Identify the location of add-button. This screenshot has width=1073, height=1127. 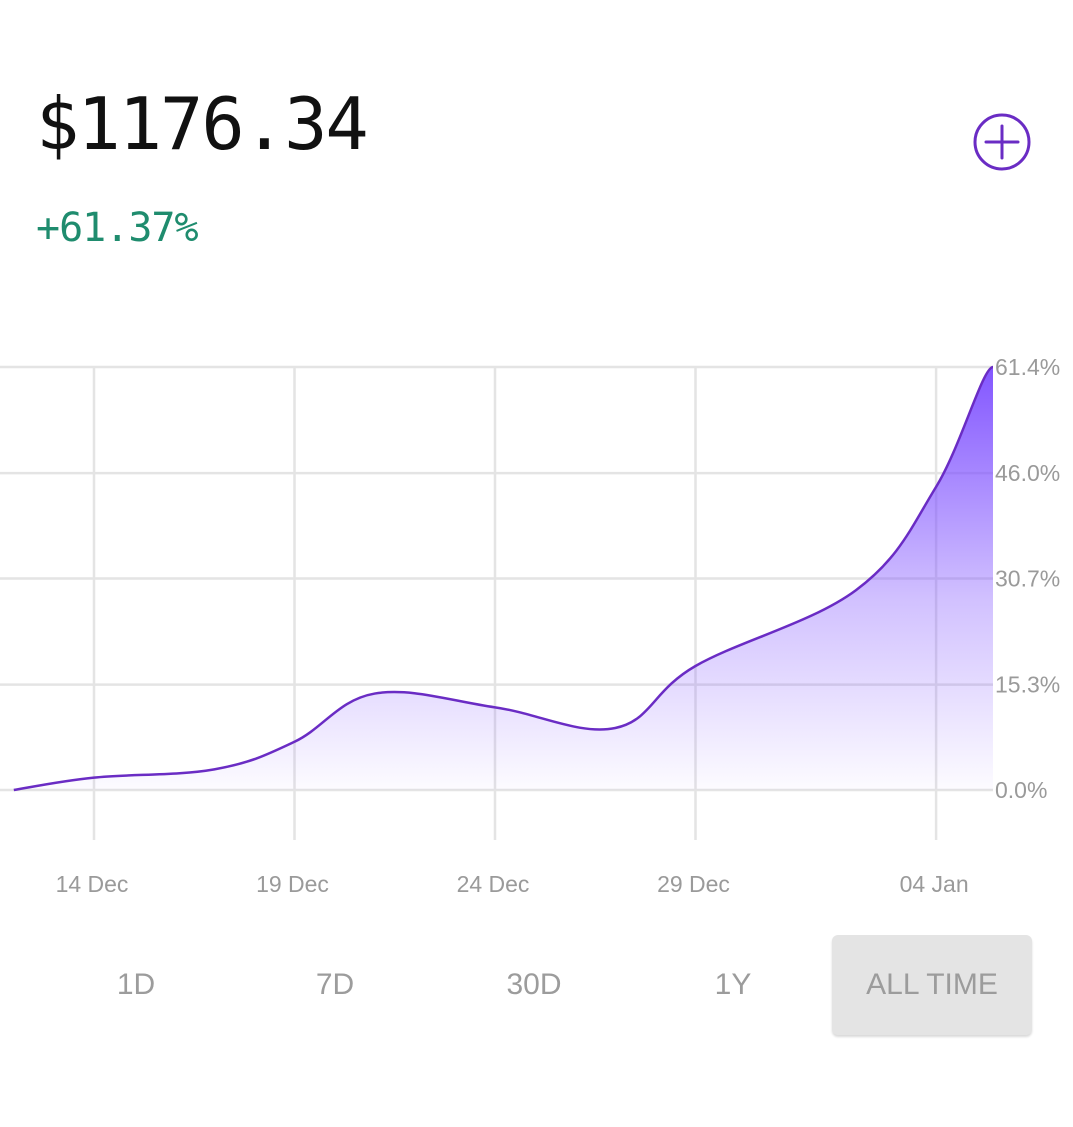
(1002, 142).